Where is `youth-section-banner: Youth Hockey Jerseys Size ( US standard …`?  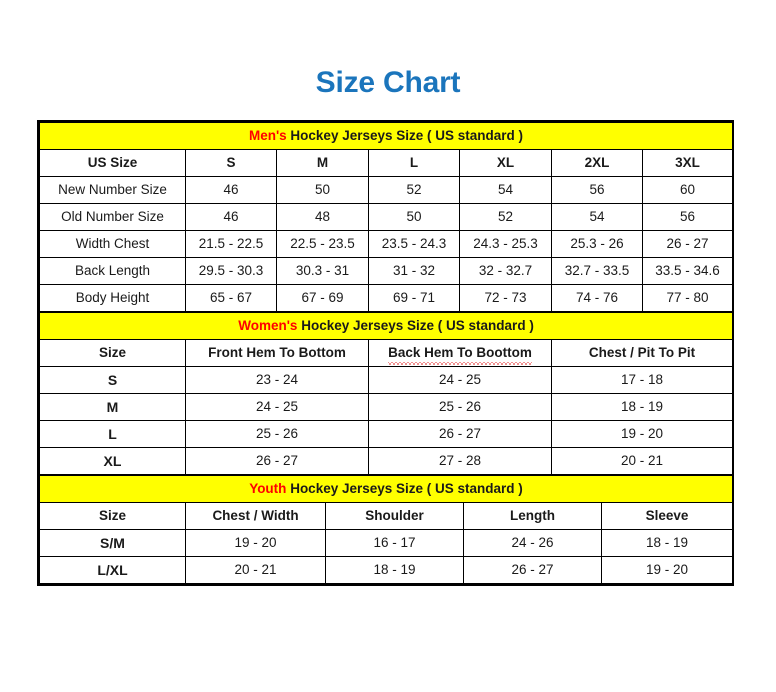 youth-section-banner: Youth Hockey Jerseys Size ( US standard … is located at coordinates (386, 489).